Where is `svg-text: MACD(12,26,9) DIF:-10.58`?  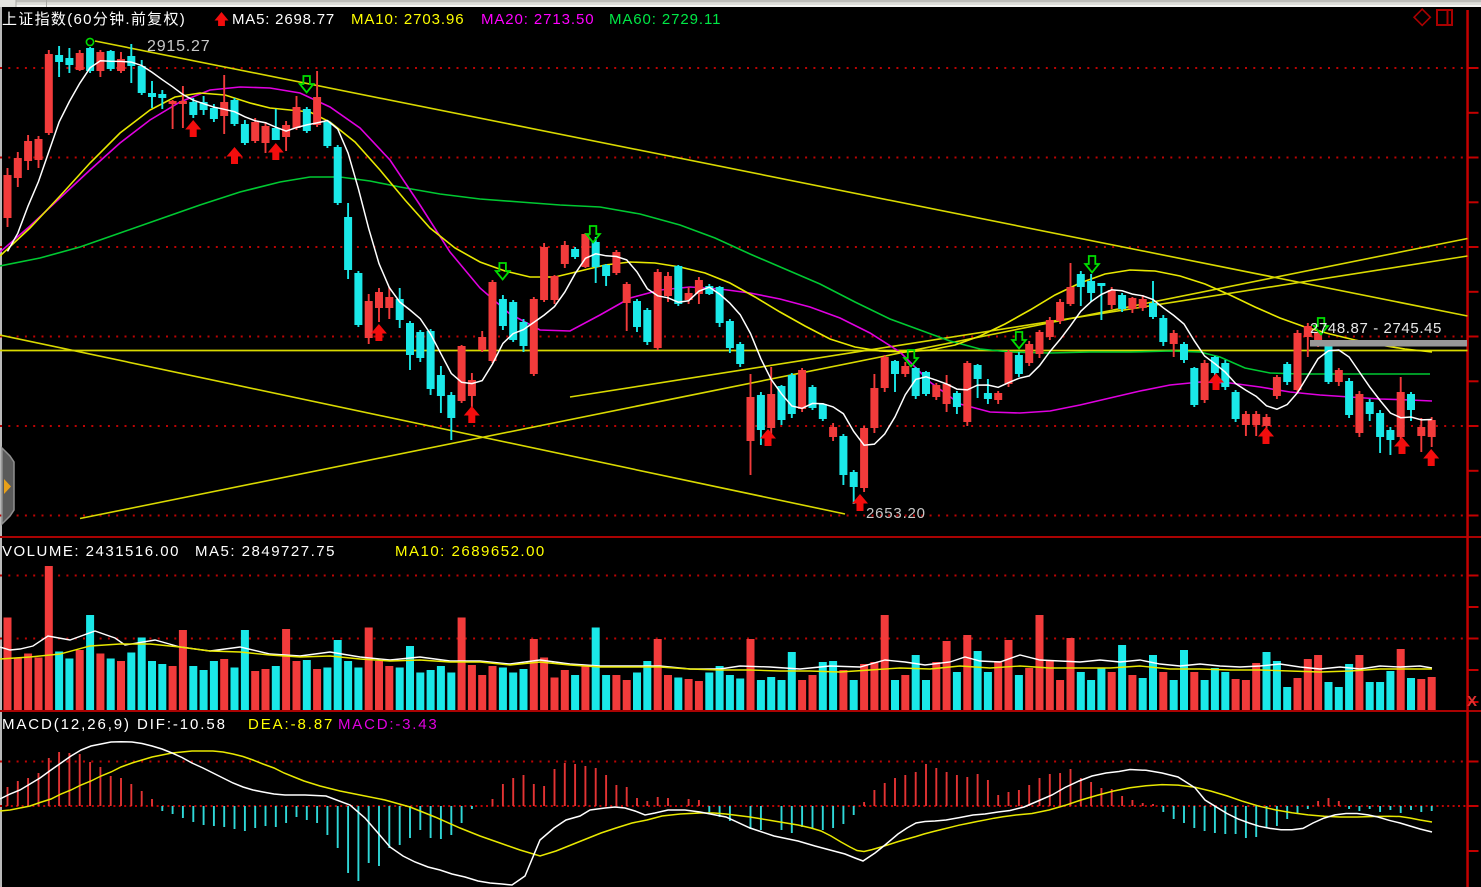
svg-text: MACD(12,26,9) DIF:-10.58 is located at coordinates (114, 724).